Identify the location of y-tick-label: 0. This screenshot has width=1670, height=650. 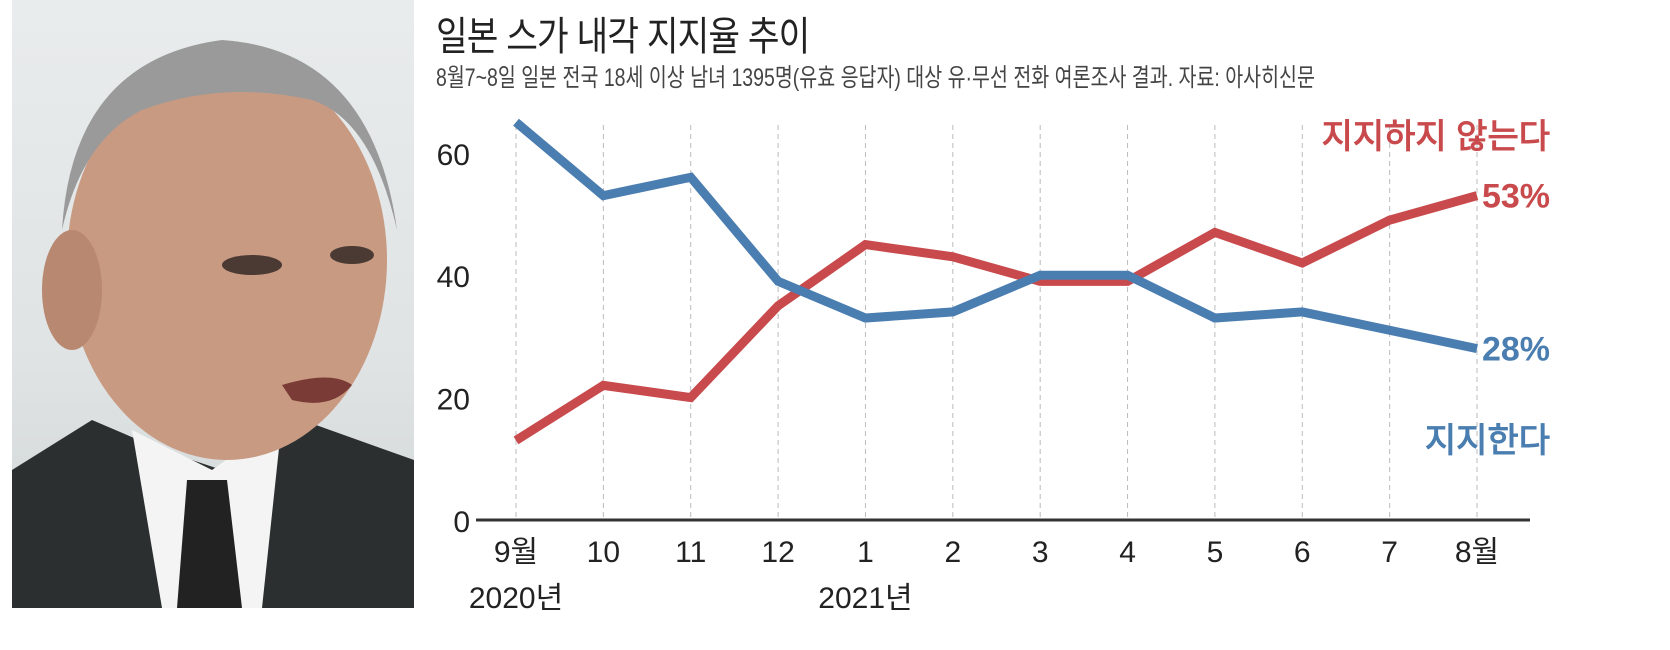
(461, 522).